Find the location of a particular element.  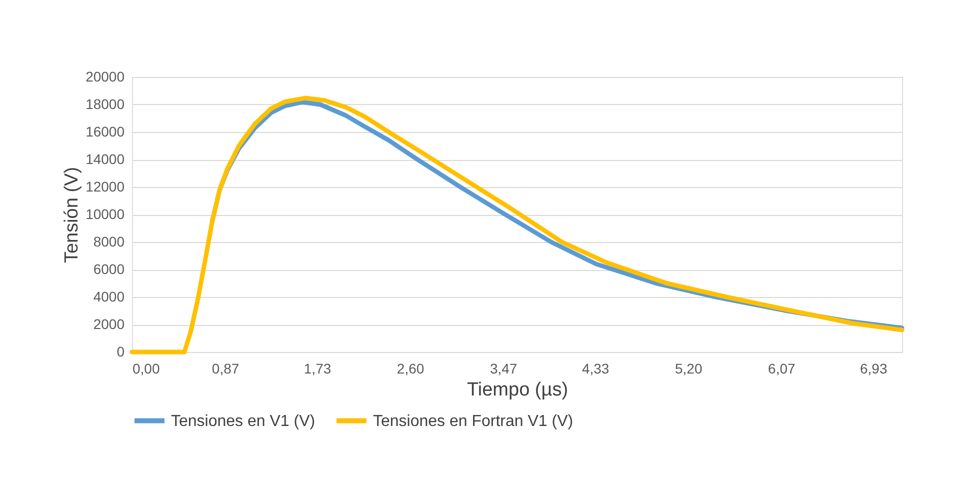

x-tick-label: 6,07 is located at coordinates (782, 368).